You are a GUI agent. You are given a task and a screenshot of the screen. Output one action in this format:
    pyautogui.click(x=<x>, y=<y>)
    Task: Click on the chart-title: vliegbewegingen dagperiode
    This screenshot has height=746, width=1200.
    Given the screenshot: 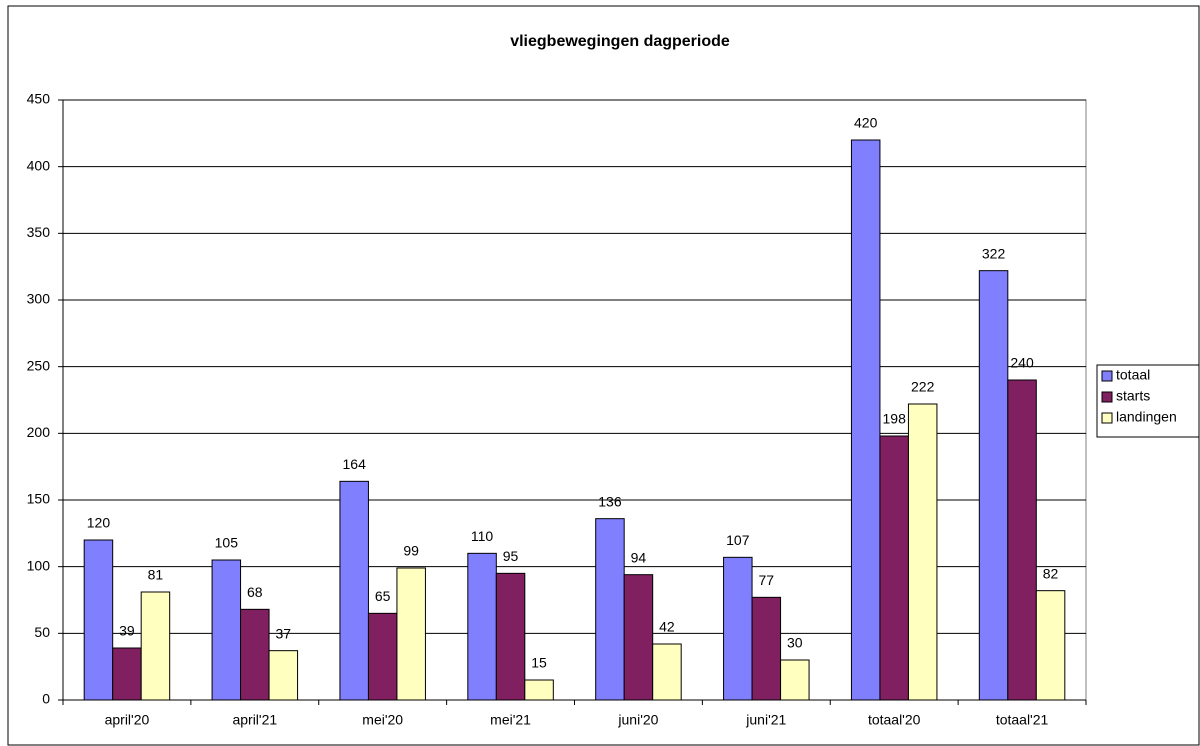 What is the action you would take?
    pyautogui.click(x=620, y=41)
    